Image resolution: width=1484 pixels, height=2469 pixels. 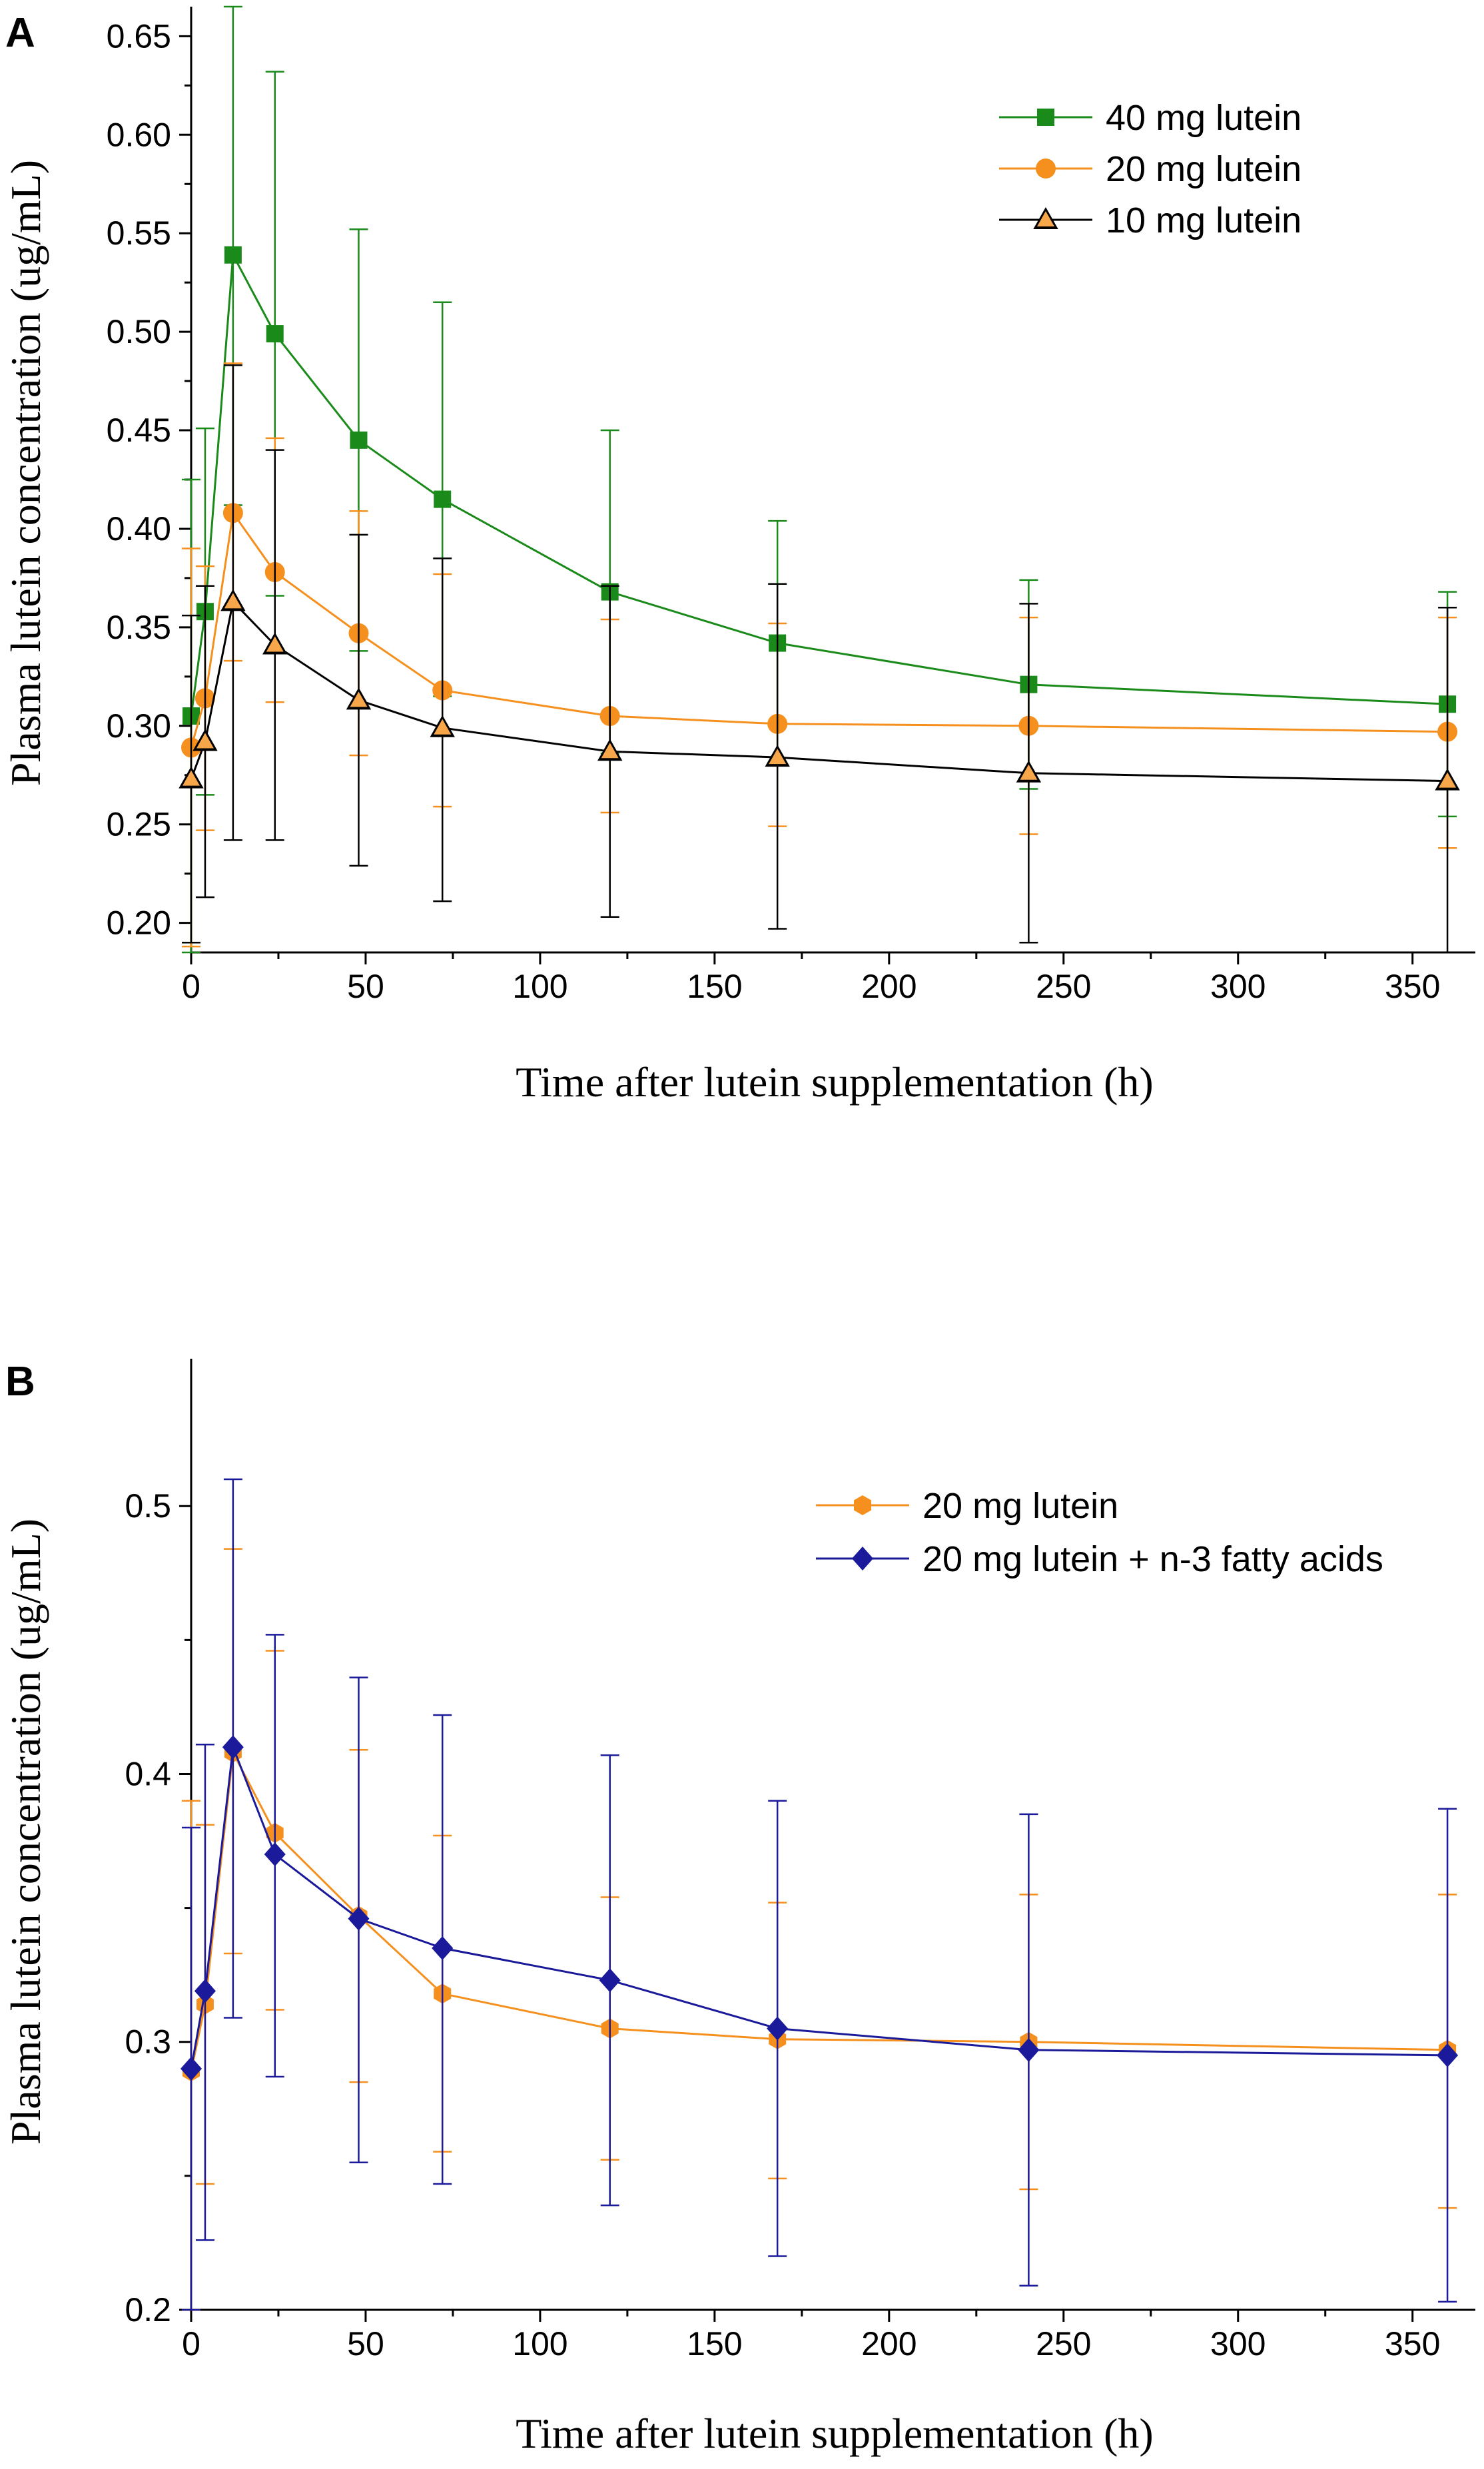 What do you see at coordinates (139, 726) in the screenshot?
I see `panel-a-y-tick-label: 0.30` at bounding box center [139, 726].